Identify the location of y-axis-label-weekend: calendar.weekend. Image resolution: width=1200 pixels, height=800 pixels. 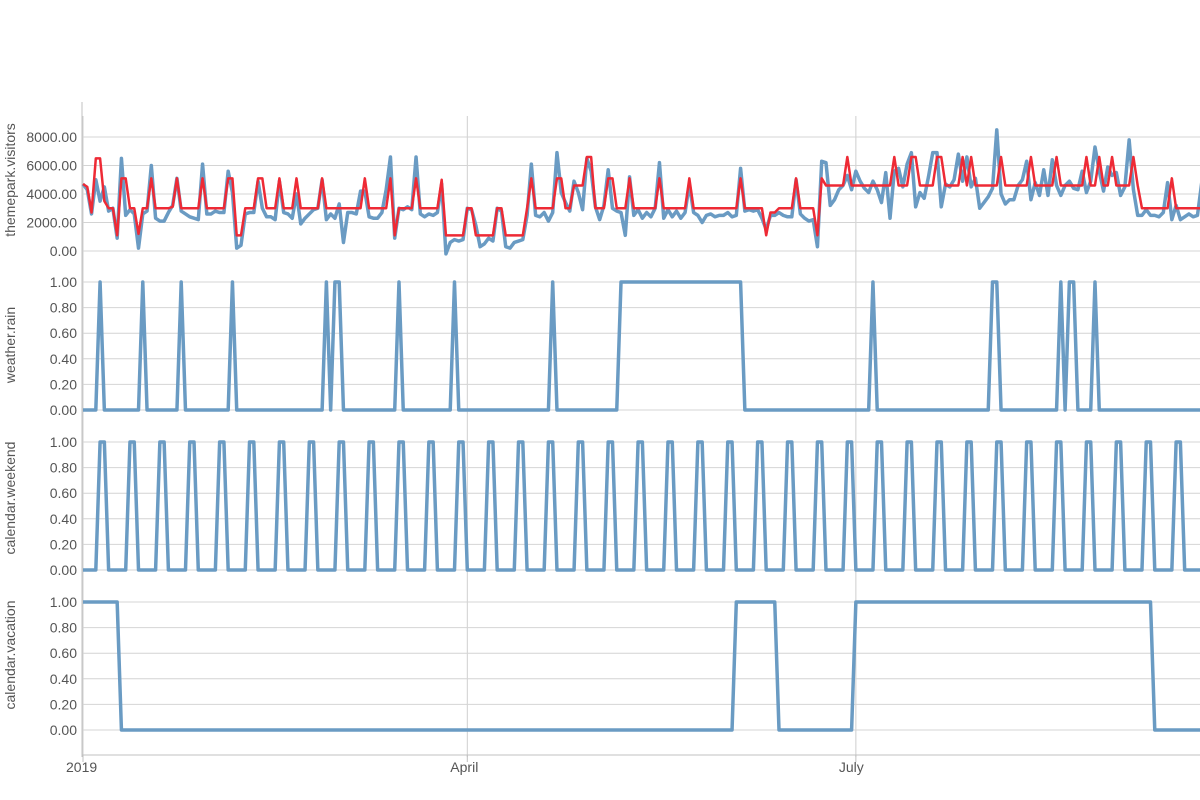
(10, 498).